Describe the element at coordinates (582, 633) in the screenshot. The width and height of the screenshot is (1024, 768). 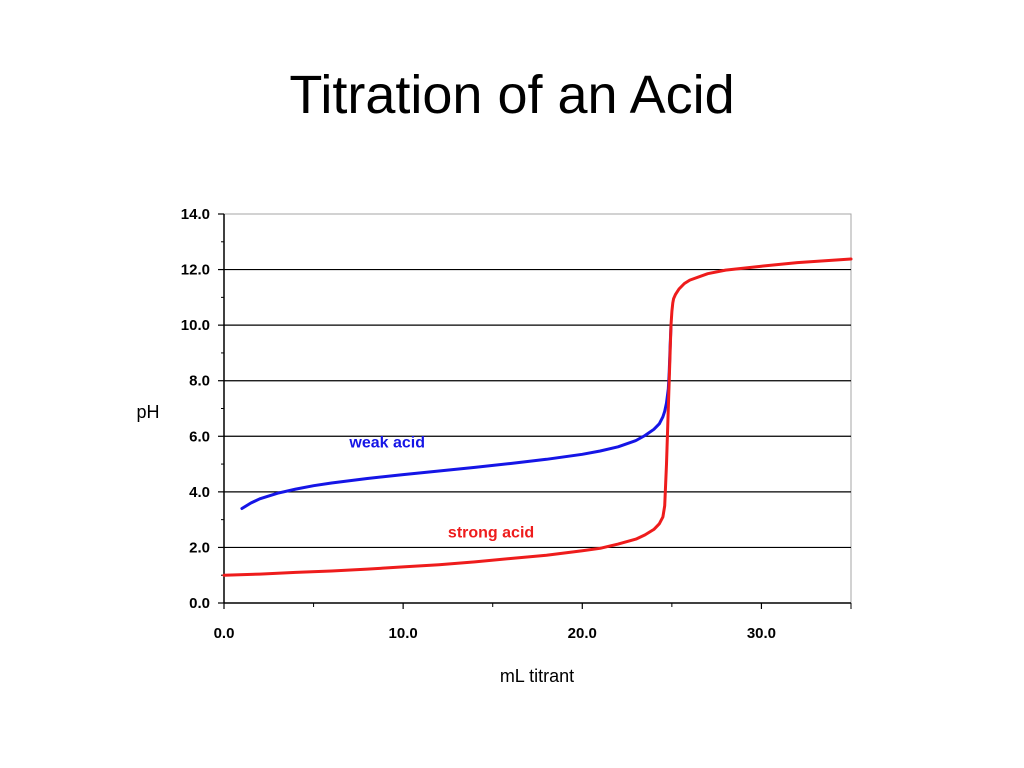
I see `x-tick-label-2: 20.0` at that location.